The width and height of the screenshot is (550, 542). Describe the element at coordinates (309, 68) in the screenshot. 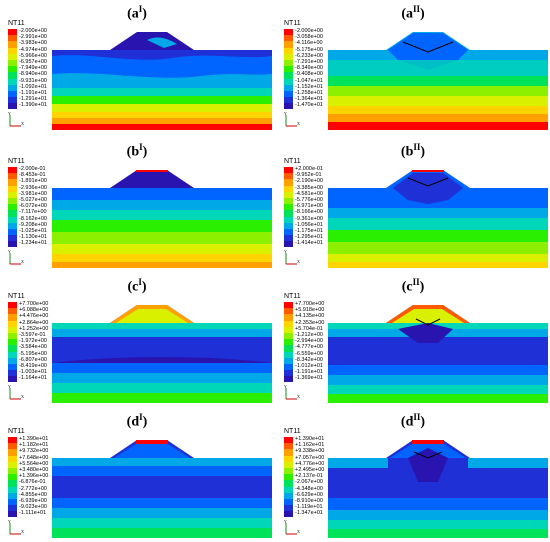

I see `legend-value: -8.349e+00` at that location.